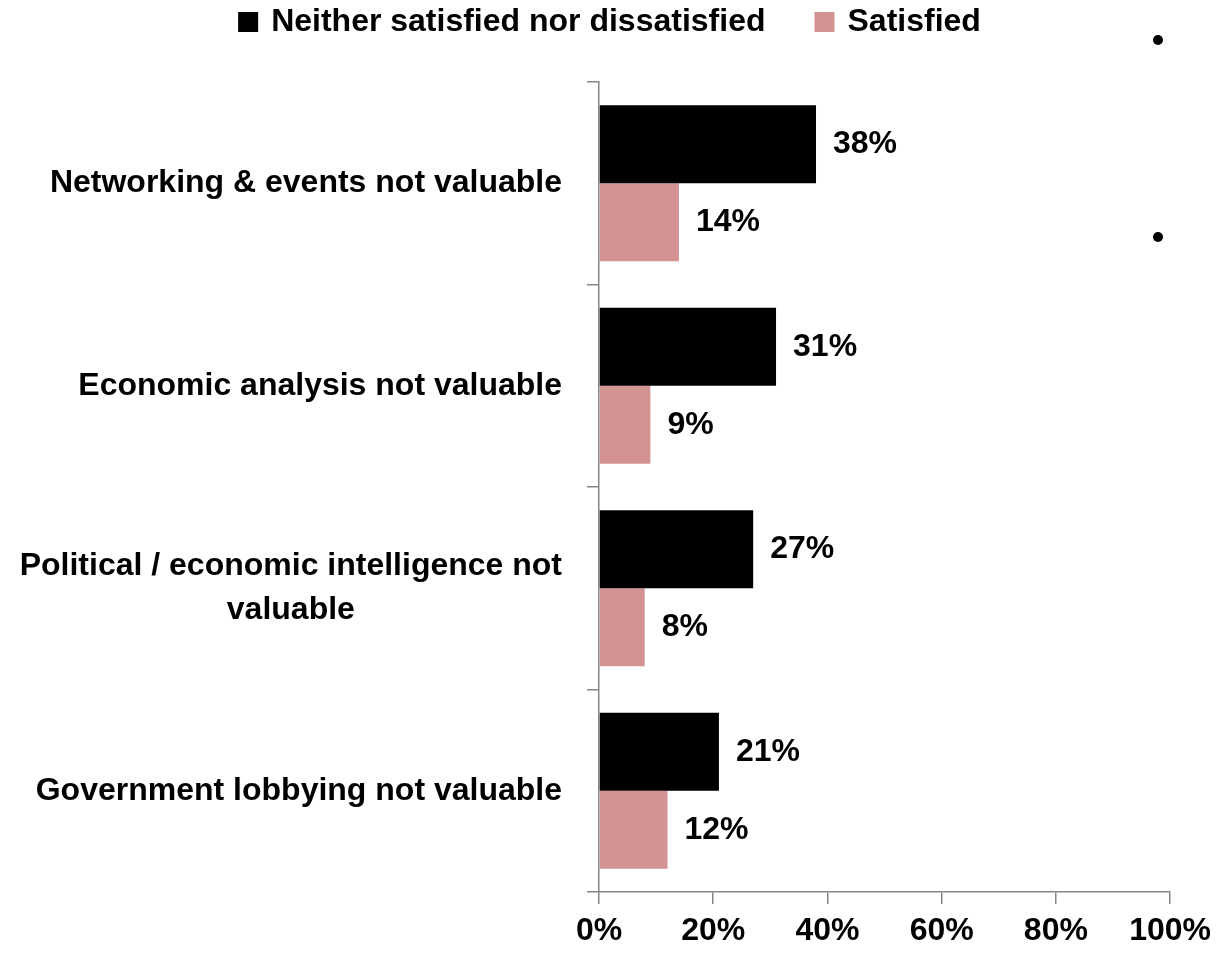  Describe the element at coordinates (914, 19) in the screenshot. I see `legend-label: Satisfied` at that location.